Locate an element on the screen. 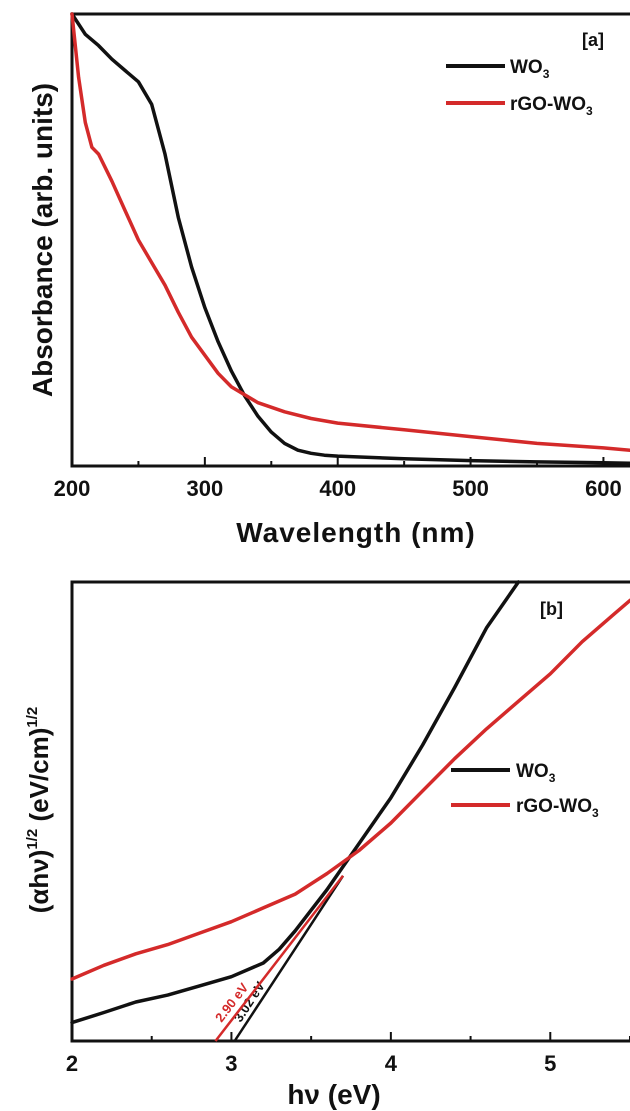 The height and width of the screenshot is (1111, 630). x-tick-label: 5 is located at coordinates (550, 1063).